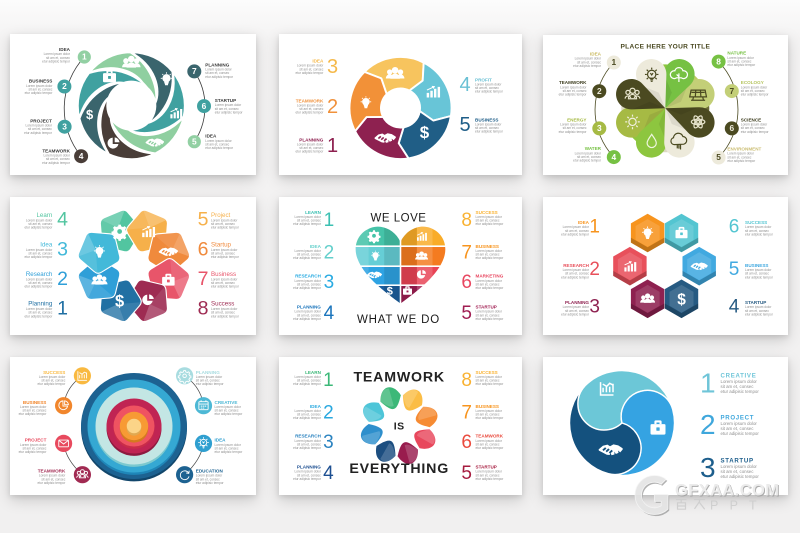  Describe the element at coordinates (399, 426) in the screenshot. I see `svg-text: IS` at that location.